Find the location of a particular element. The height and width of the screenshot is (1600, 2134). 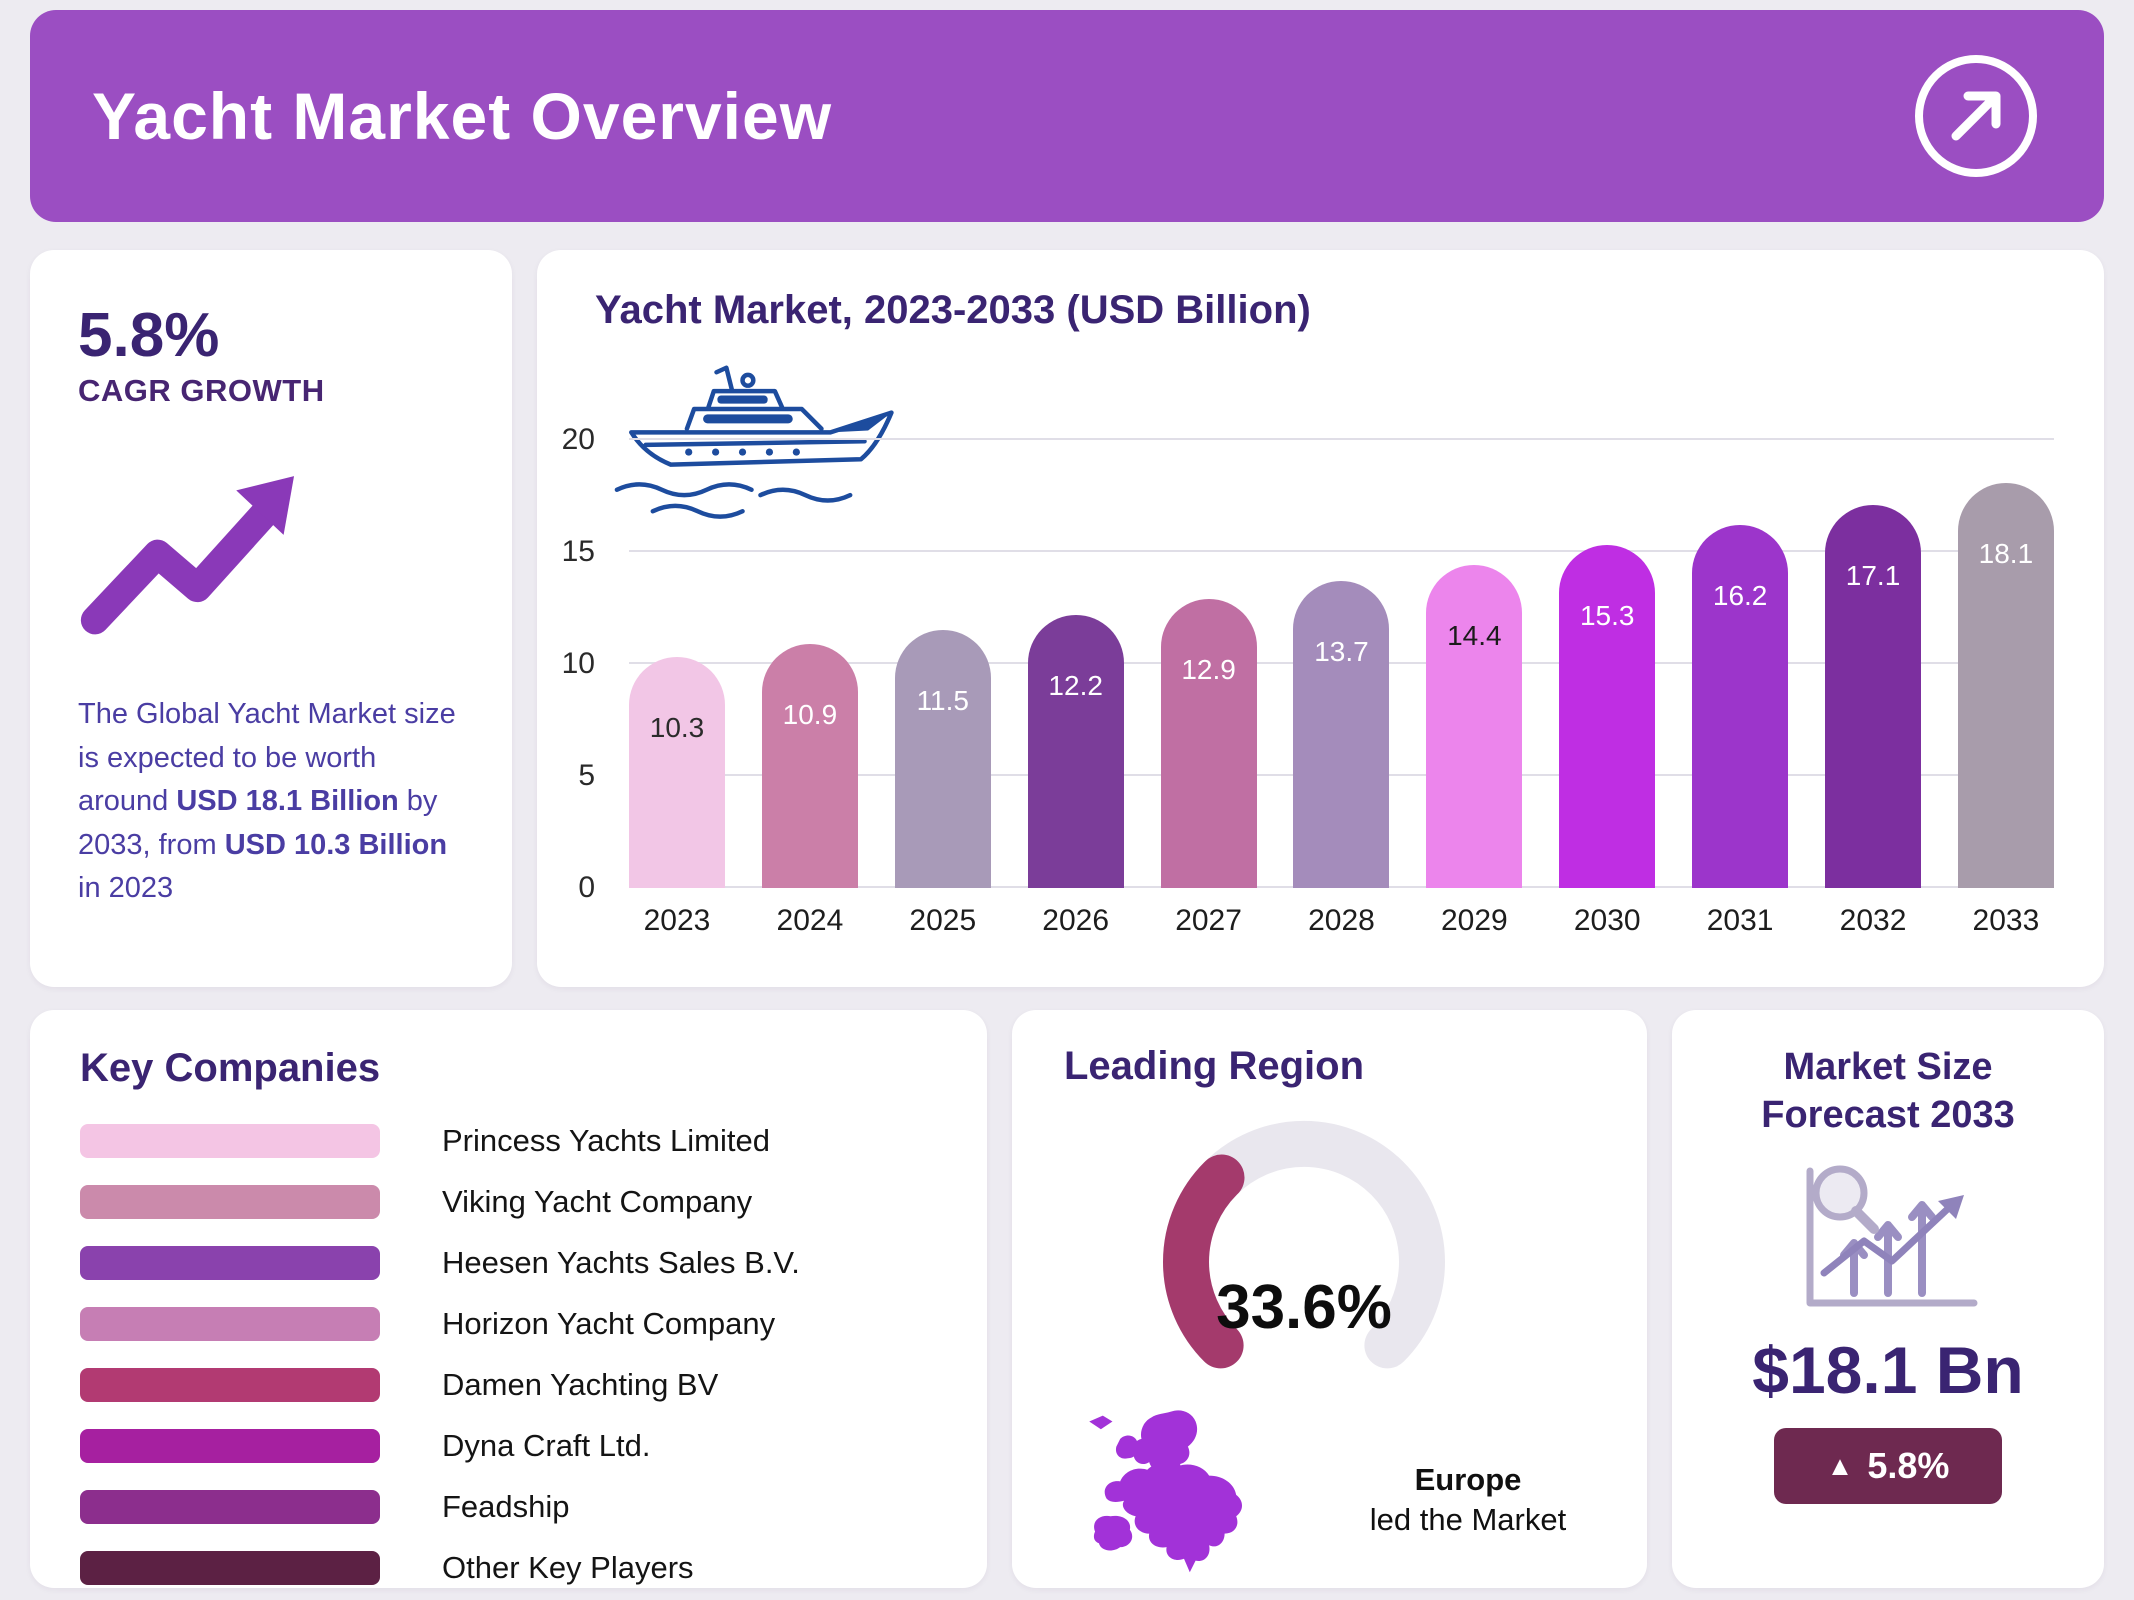

bar-group: 12.9 2027 is located at coordinates (1208, 688).